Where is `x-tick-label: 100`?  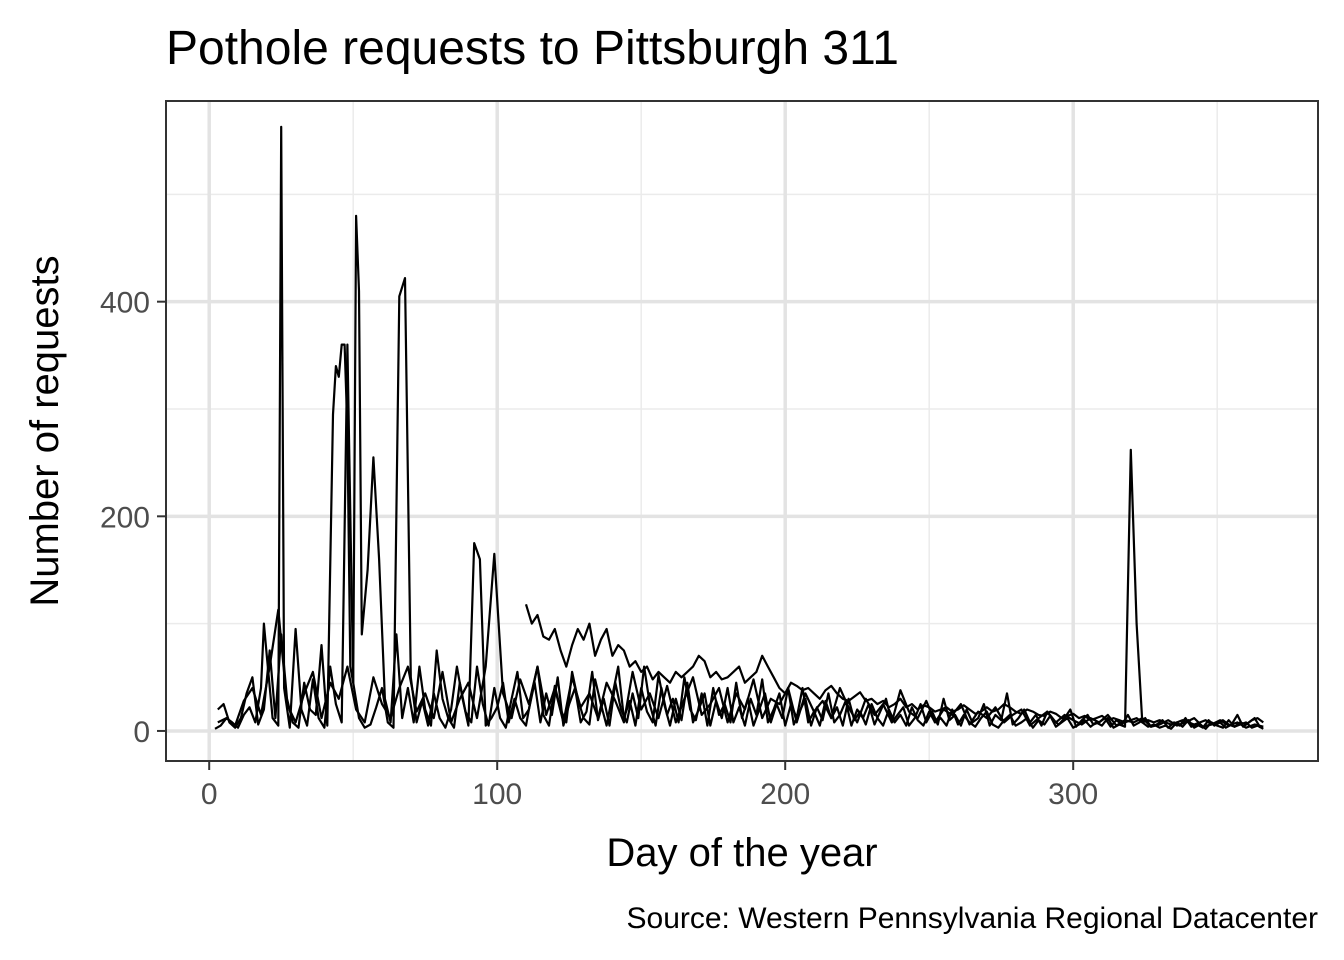
x-tick-label: 100 is located at coordinates (497, 794).